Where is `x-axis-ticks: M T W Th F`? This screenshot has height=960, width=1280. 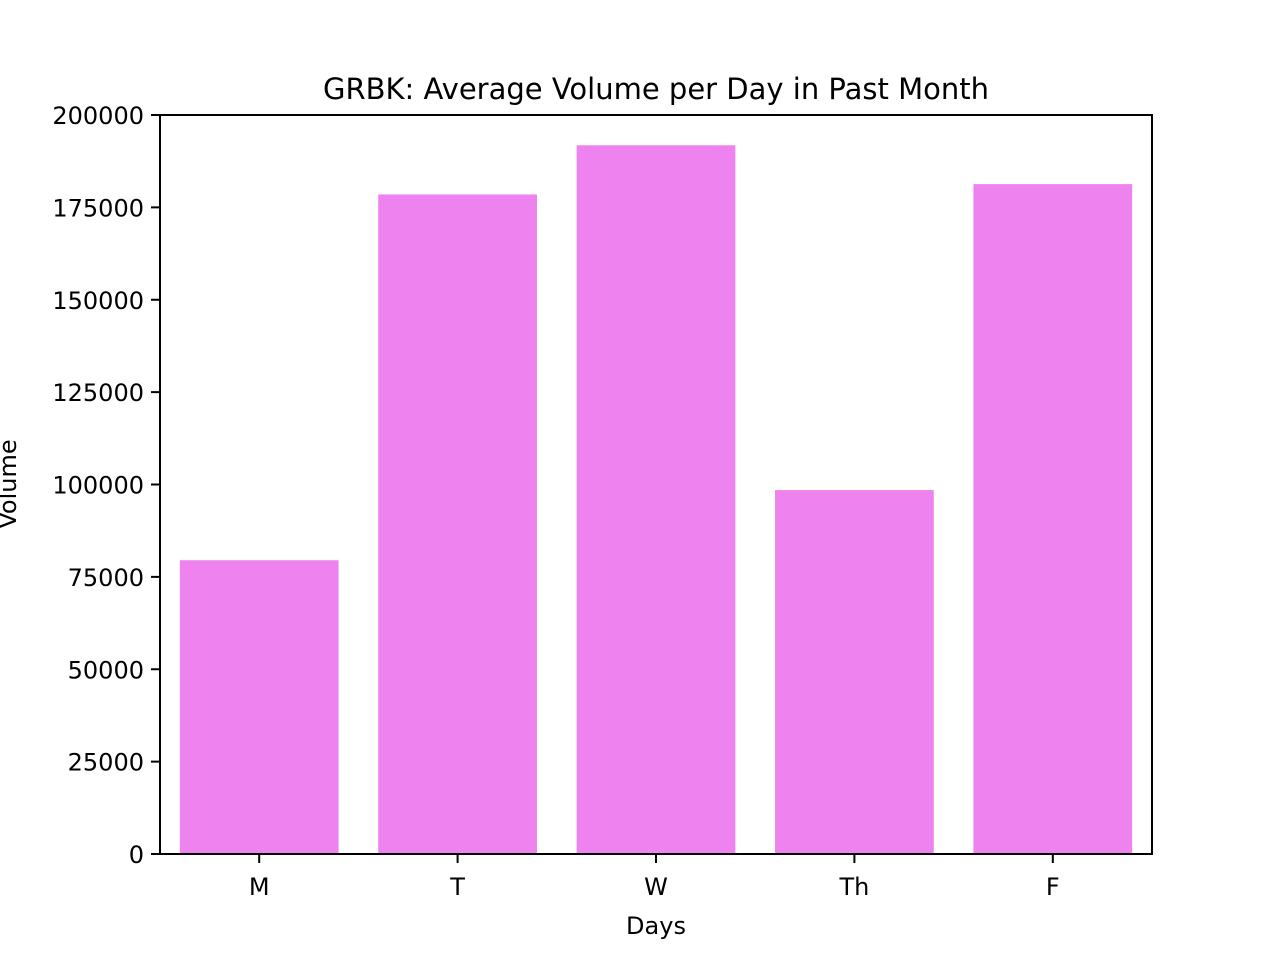 x-axis-ticks: M T W Th F is located at coordinates (654, 877).